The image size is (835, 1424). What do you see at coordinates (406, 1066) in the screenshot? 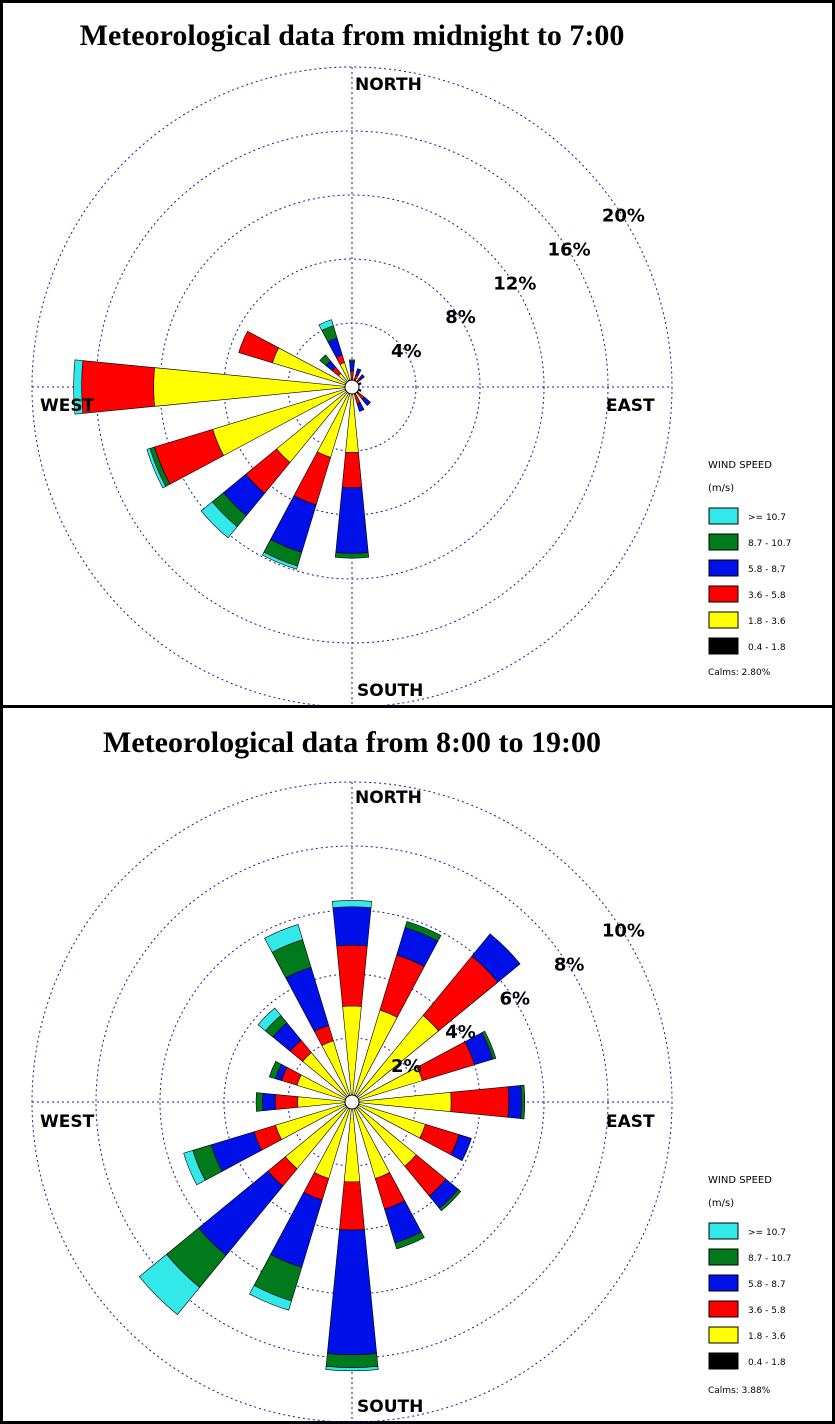
I see `ring-label-1: 2%` at bounding box center [406, 1066].